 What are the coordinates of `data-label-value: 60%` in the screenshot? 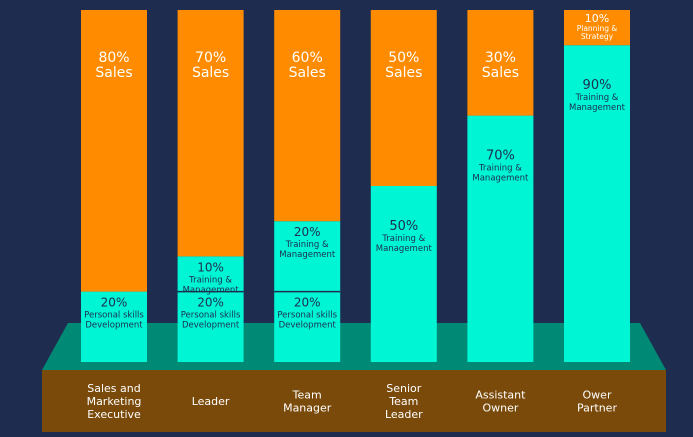 It's located at (307, 58).